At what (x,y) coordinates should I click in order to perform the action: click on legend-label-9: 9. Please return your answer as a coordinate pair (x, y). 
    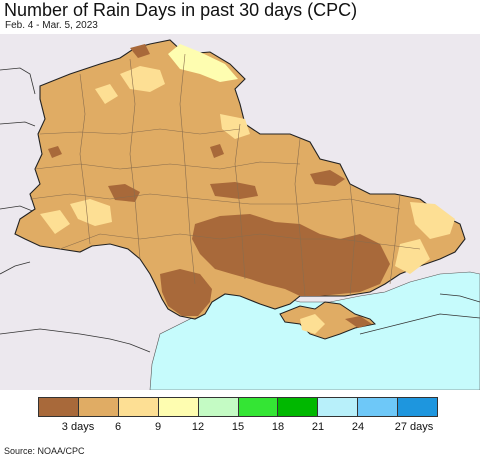
    Looking at the image, I should click on (158, 427).